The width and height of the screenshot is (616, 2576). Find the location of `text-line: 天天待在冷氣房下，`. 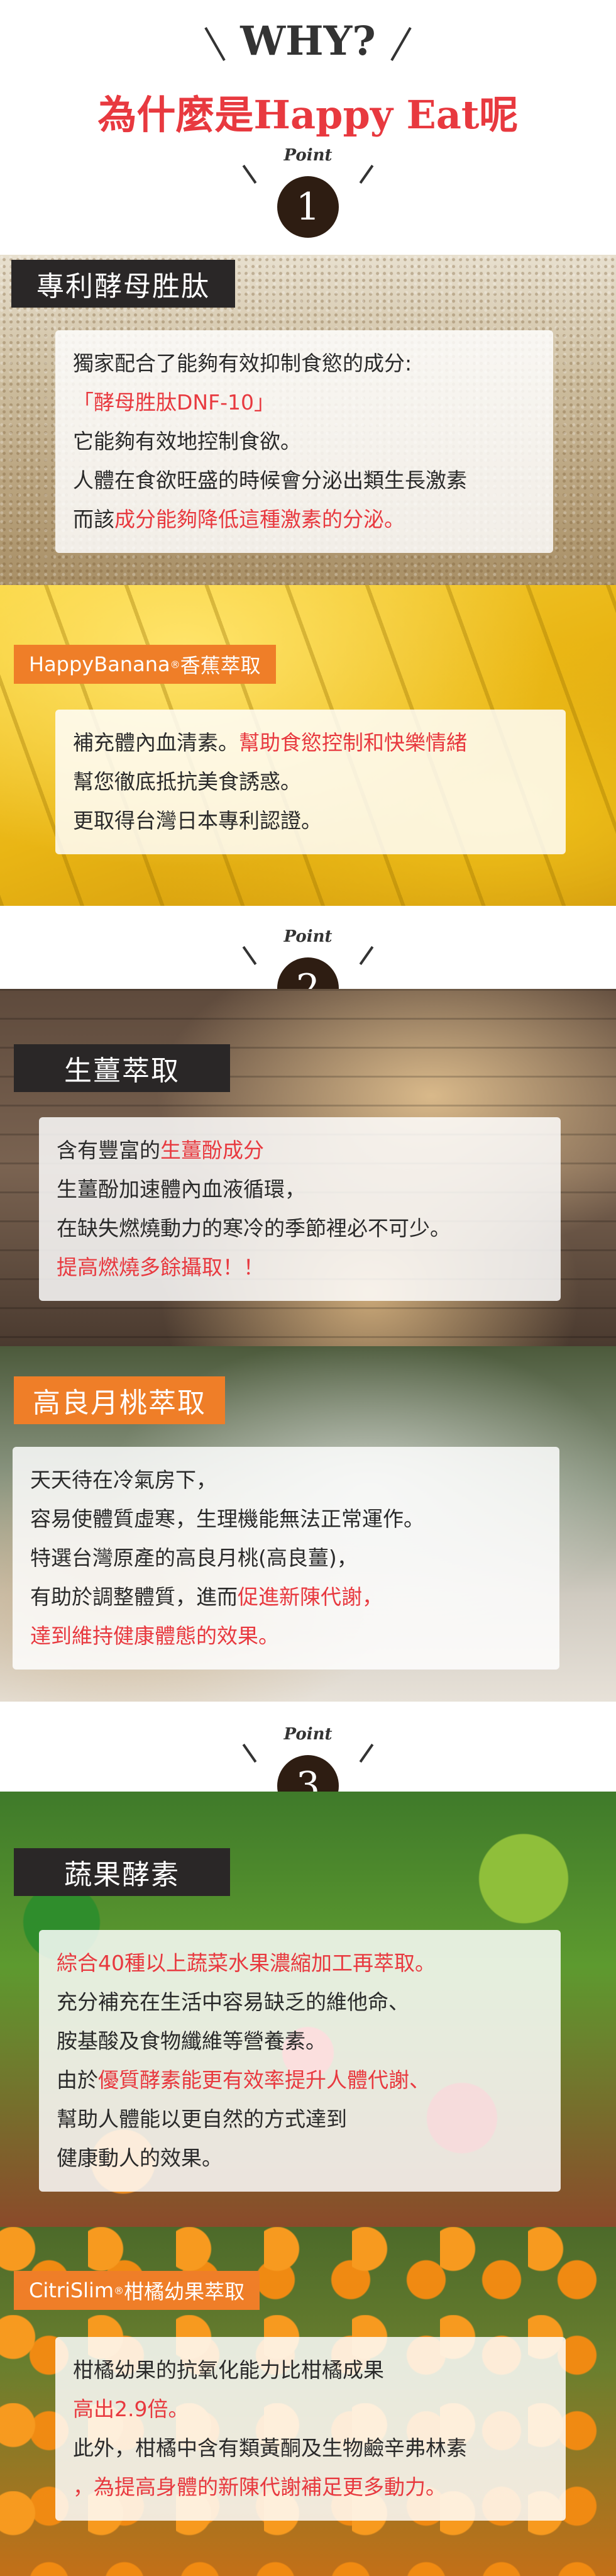

text-line: 天天待在冷氣房下， is located at coordinates (123, 1480).